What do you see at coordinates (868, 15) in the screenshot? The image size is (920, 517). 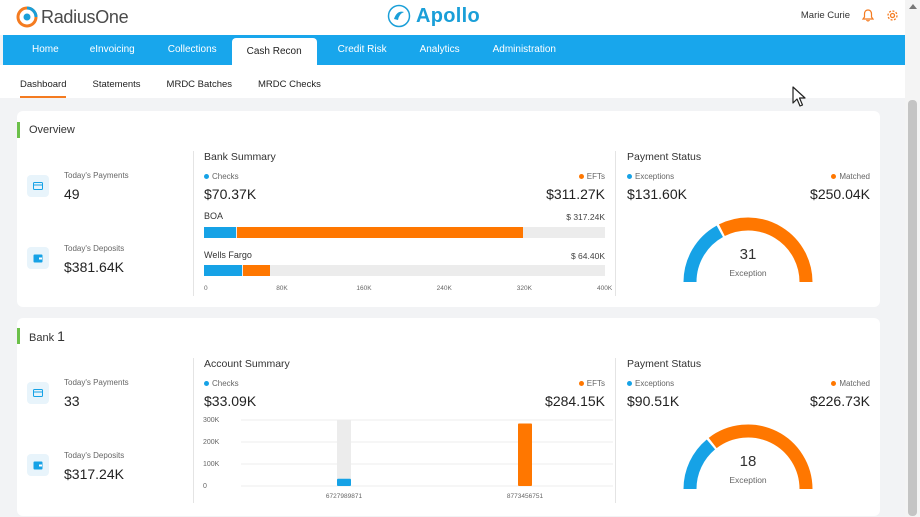 I see `bell-icon` at bounding box center [868, 15].